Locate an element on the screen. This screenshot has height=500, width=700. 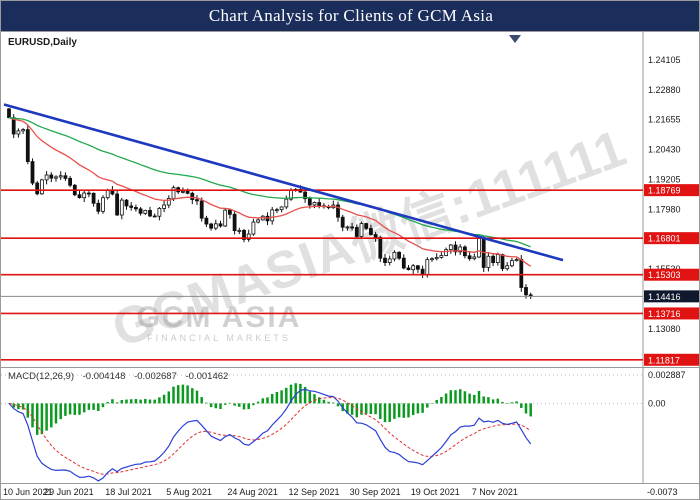
macd-hist-value: -0.001462 is located at coordinates (207, 376).